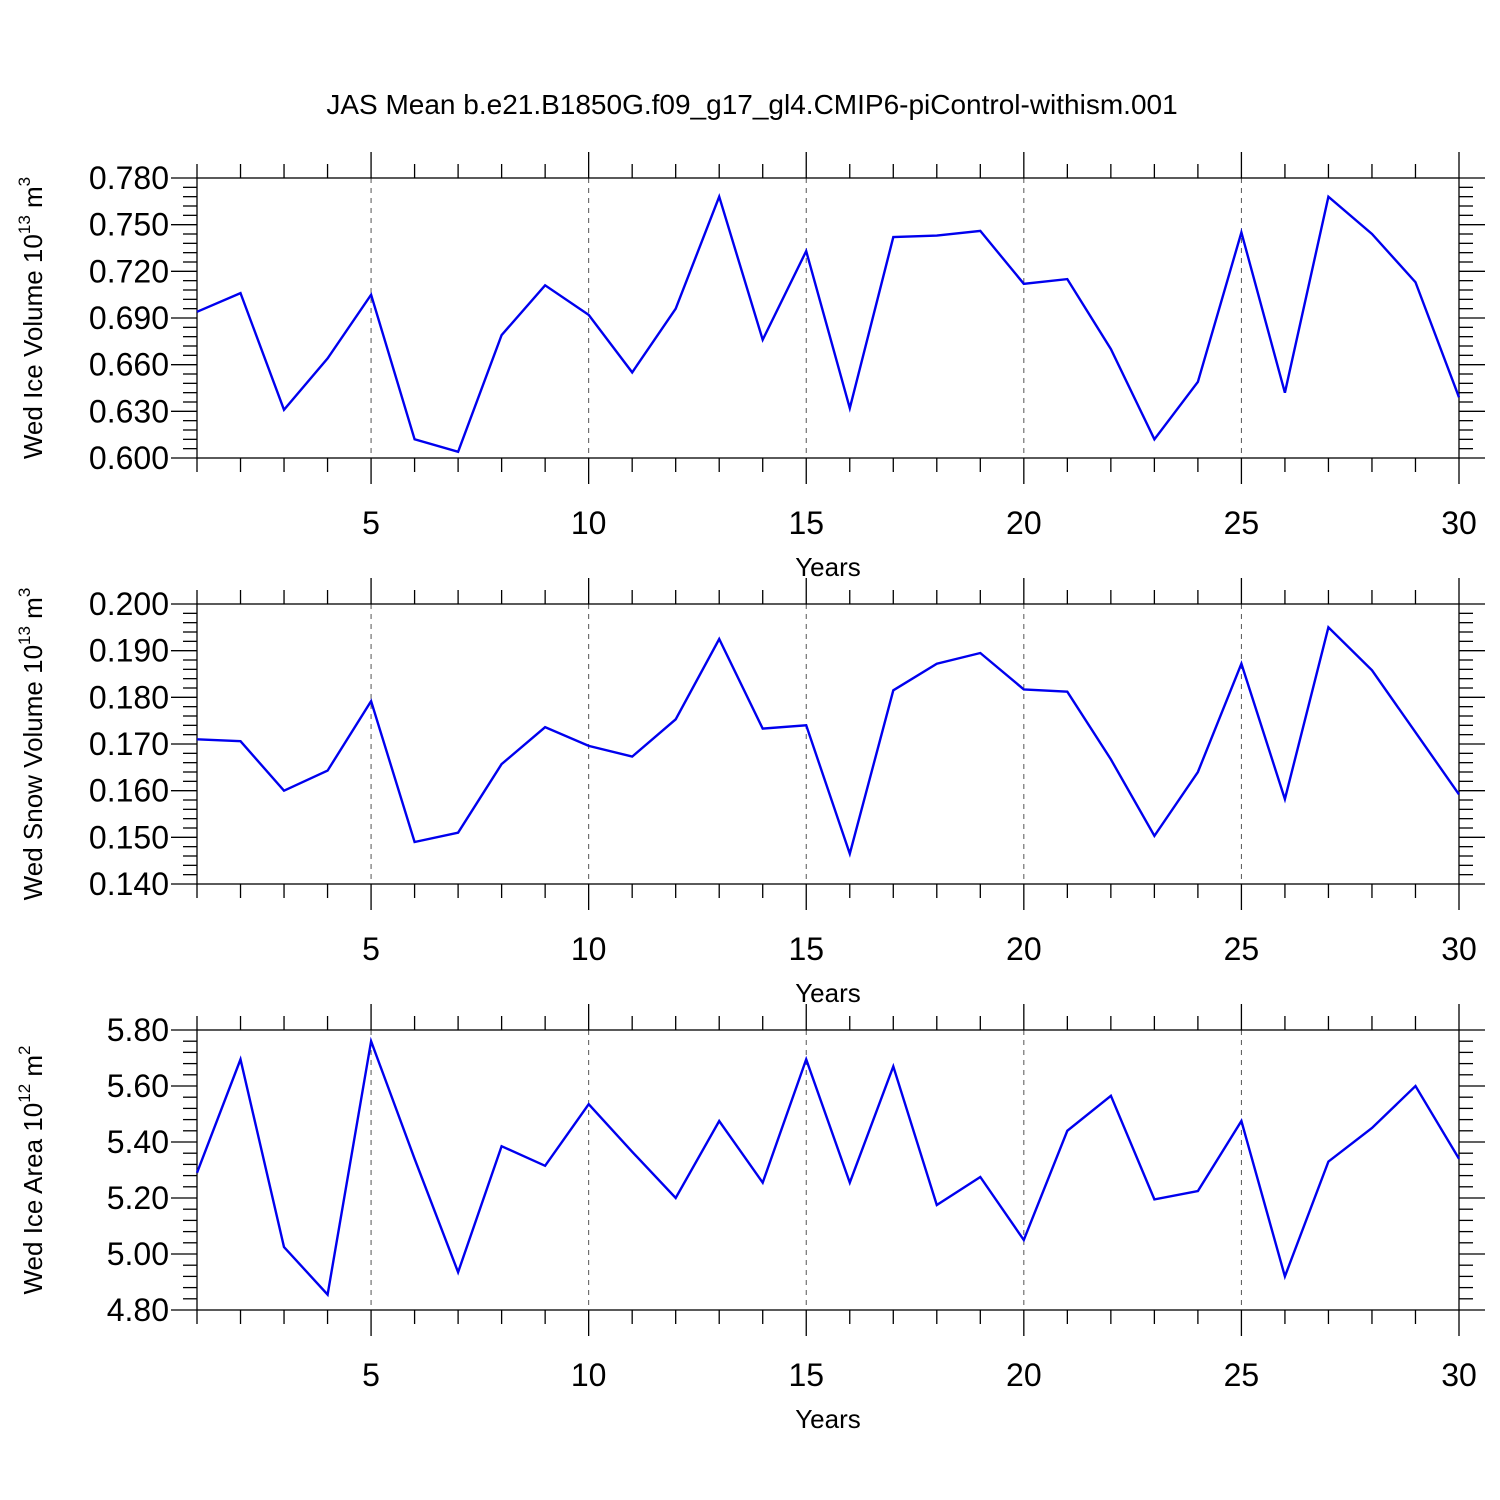  Describe the element at coordinates (33, 1199) in the screenshot. I see `y-axis-label-text: Wed Ice Area 10` at that location.